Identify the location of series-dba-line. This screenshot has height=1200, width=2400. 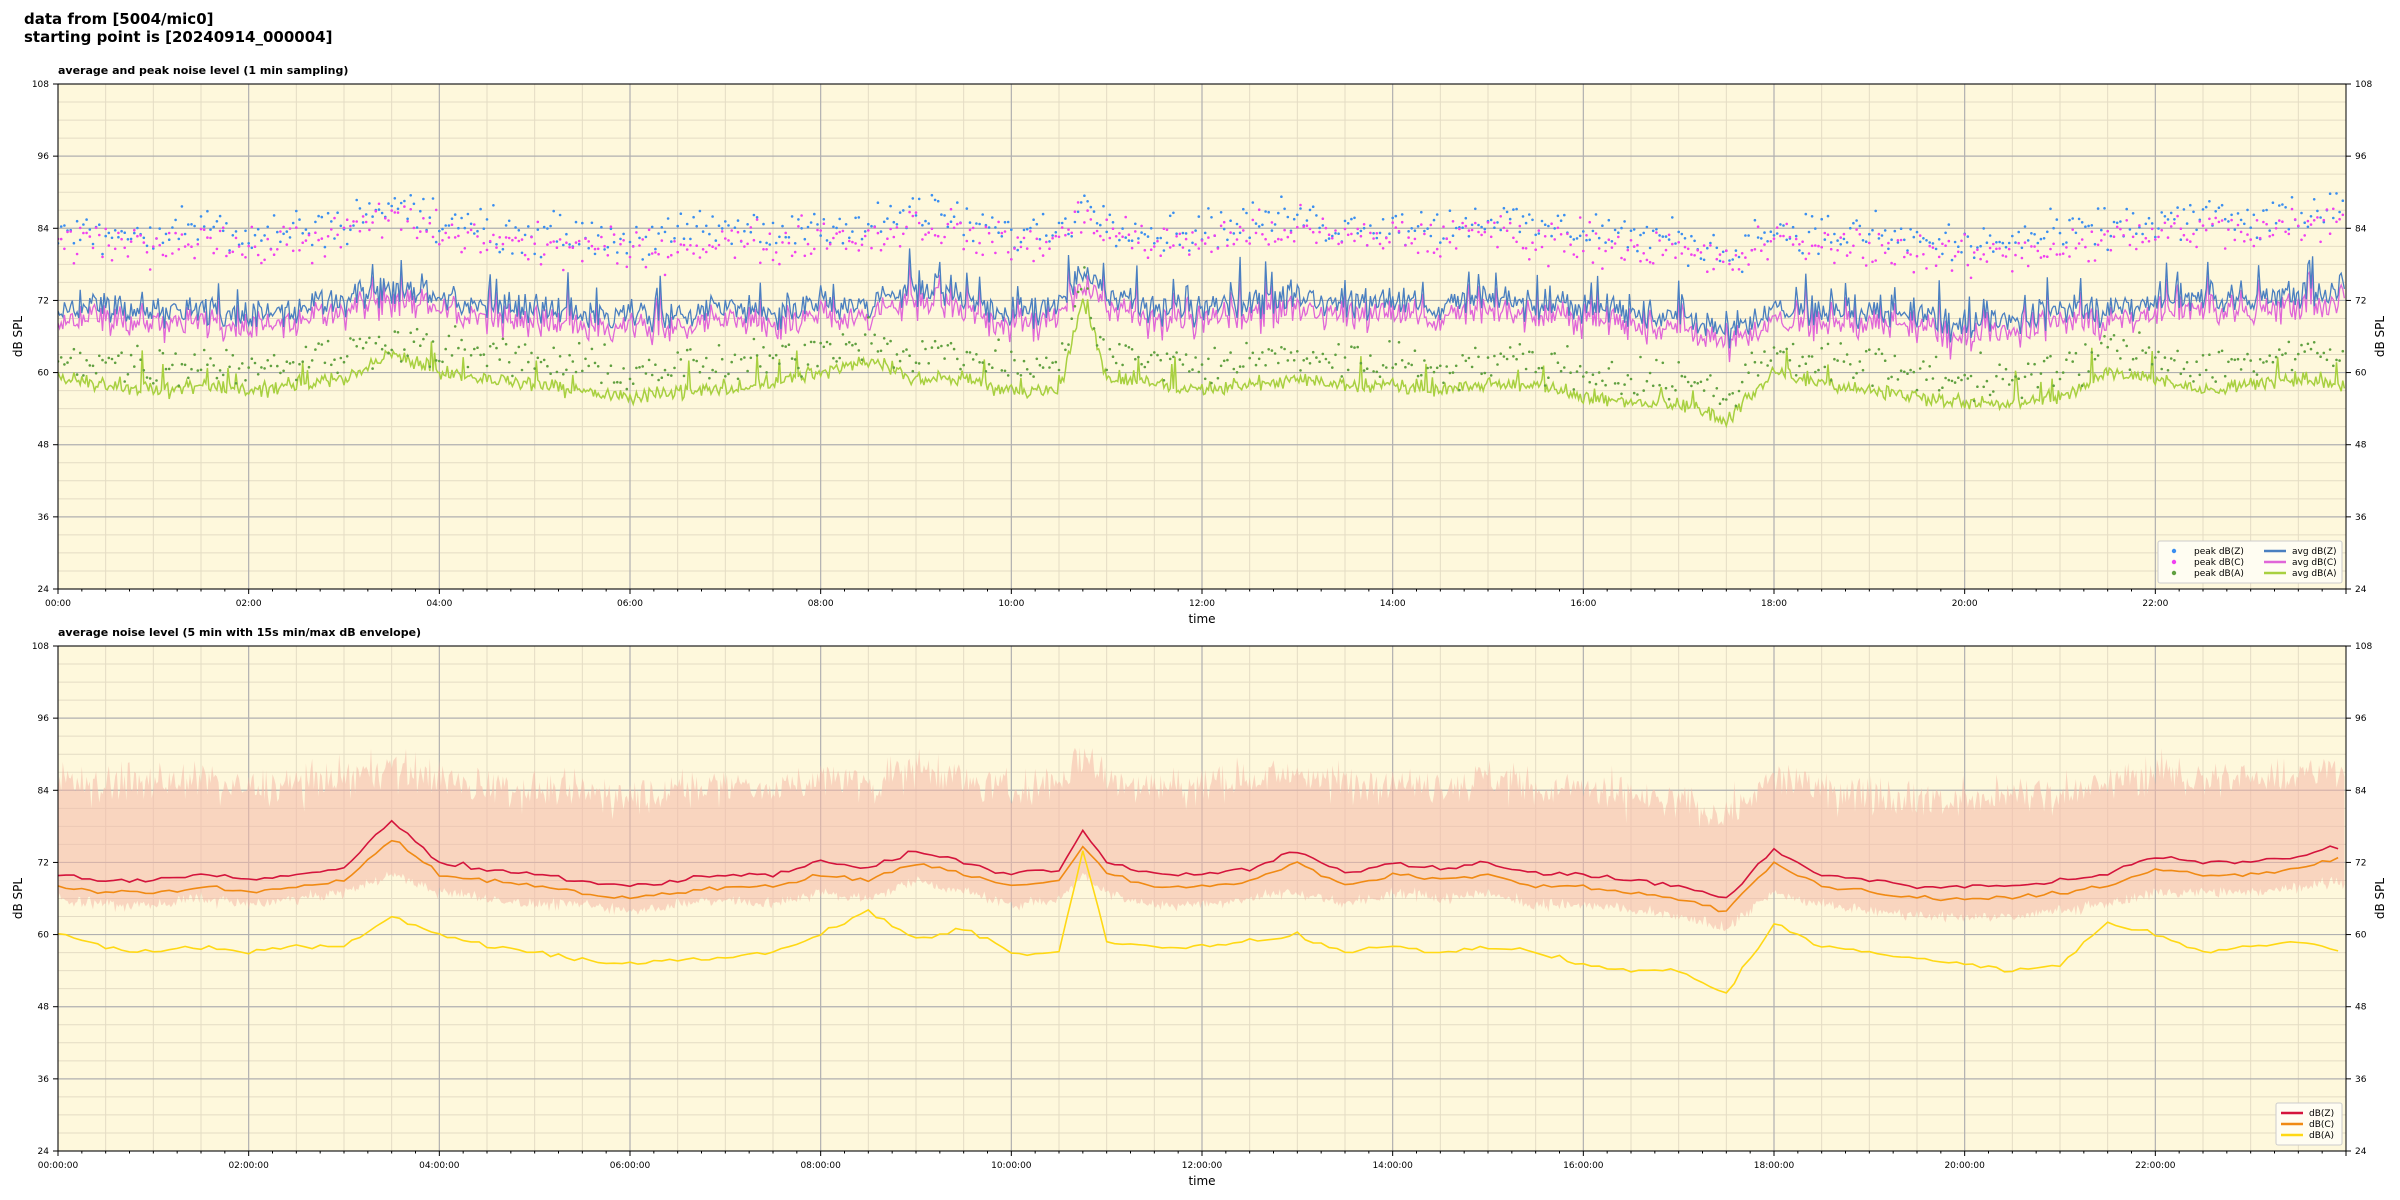
(1198, 922).